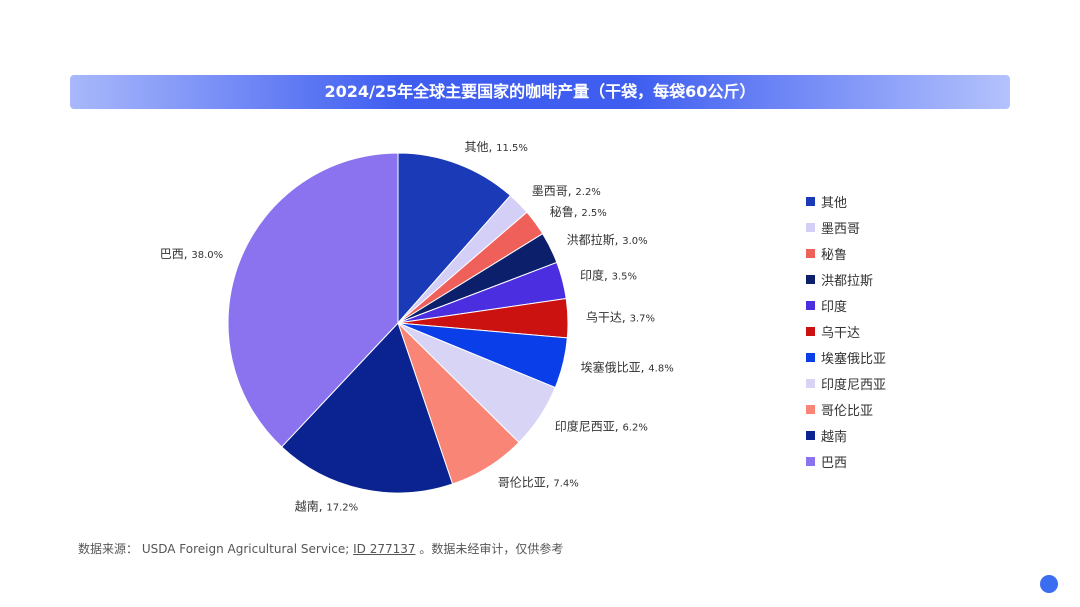  I want to click on chart-title: 2024/25年全球主要国家的咖啡产量（干袋，每袋60公斤）, so click(540, 92).